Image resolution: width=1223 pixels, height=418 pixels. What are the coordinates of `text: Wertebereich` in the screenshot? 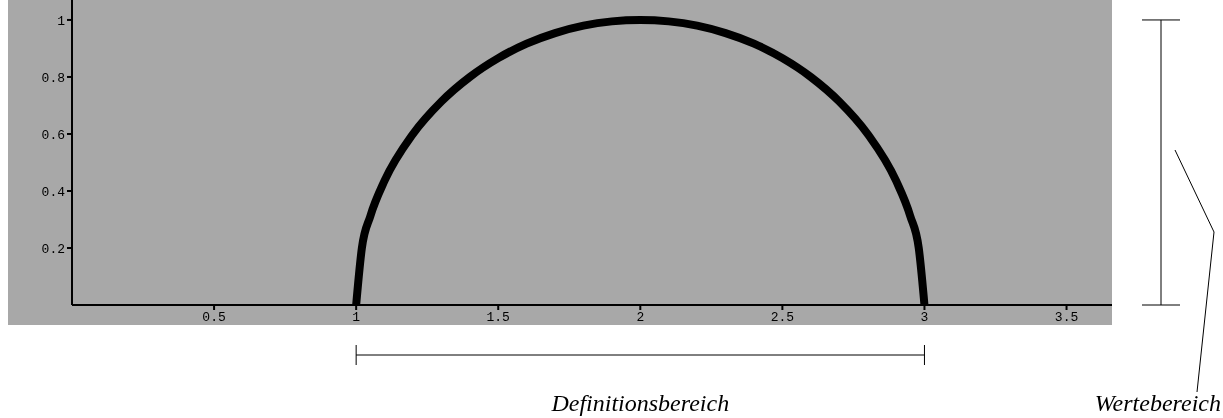 It's located at (1157, 403).